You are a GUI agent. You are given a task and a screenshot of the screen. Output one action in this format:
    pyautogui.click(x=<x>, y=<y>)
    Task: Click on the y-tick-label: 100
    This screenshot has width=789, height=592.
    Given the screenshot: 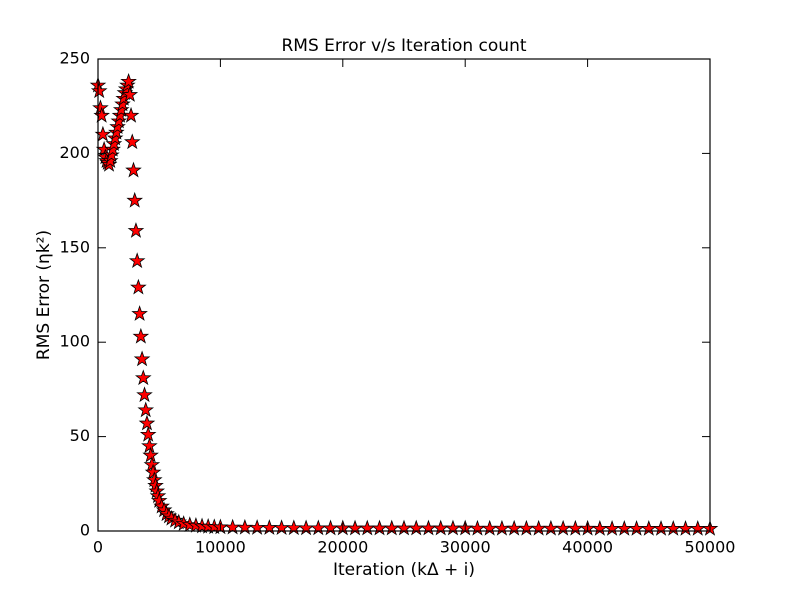 What is the action you would take?
    pyautogui.click(x=74, y=341)
    